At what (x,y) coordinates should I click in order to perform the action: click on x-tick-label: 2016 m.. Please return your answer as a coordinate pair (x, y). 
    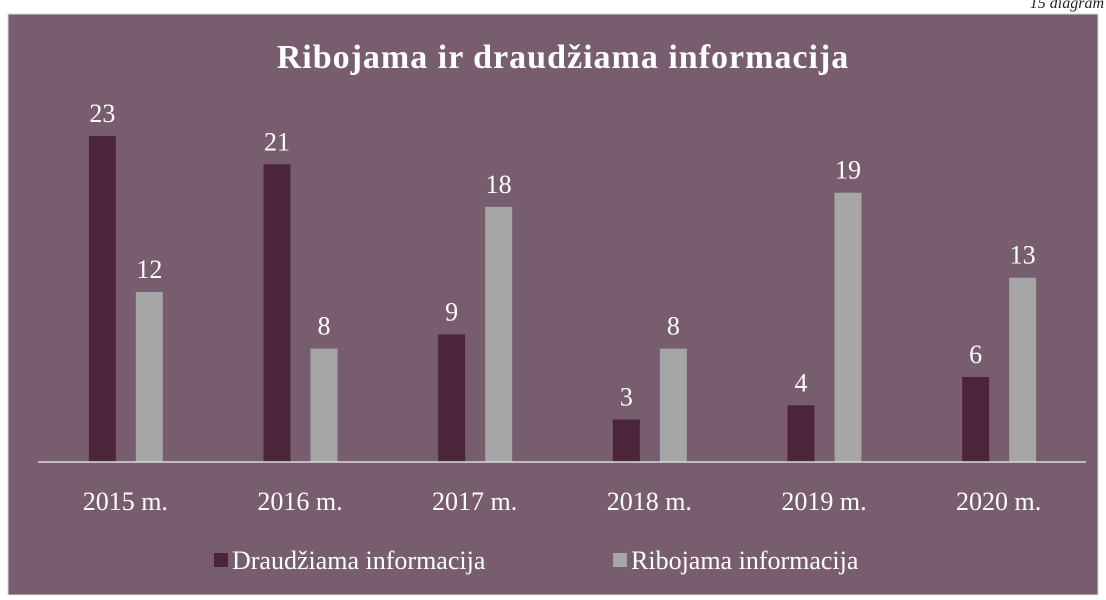
    Looking at the image, I should click on (299, 501).